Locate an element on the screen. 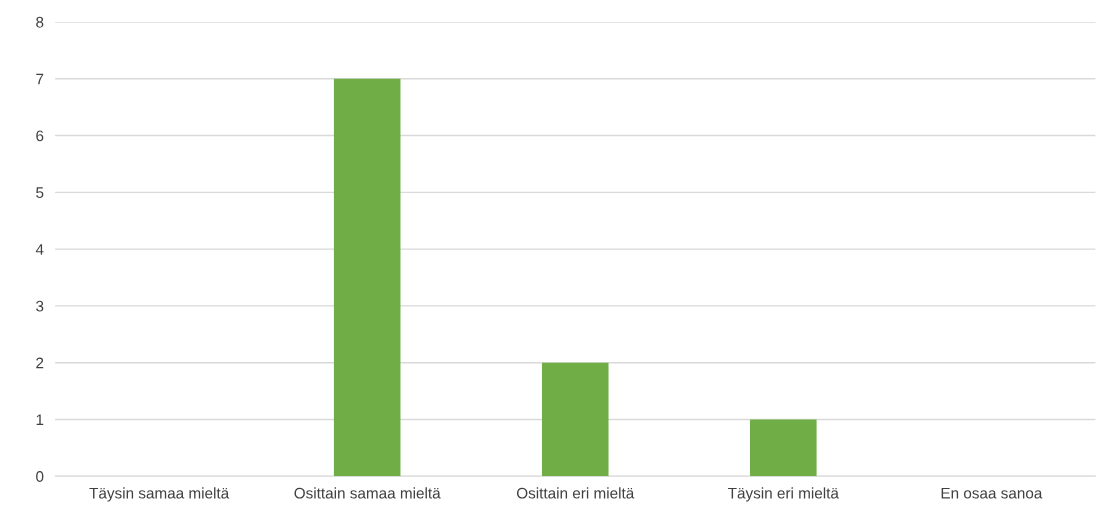  x-tick-label: En osaa sanoa is located at coordinates (992, 493).